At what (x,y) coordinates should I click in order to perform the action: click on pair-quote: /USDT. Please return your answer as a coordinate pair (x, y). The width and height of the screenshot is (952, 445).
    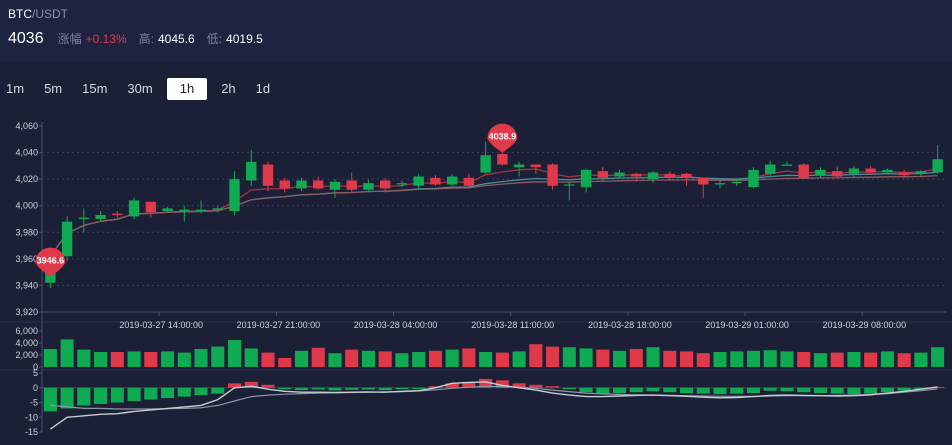
    Looking at the image, I should click on (50, 14).